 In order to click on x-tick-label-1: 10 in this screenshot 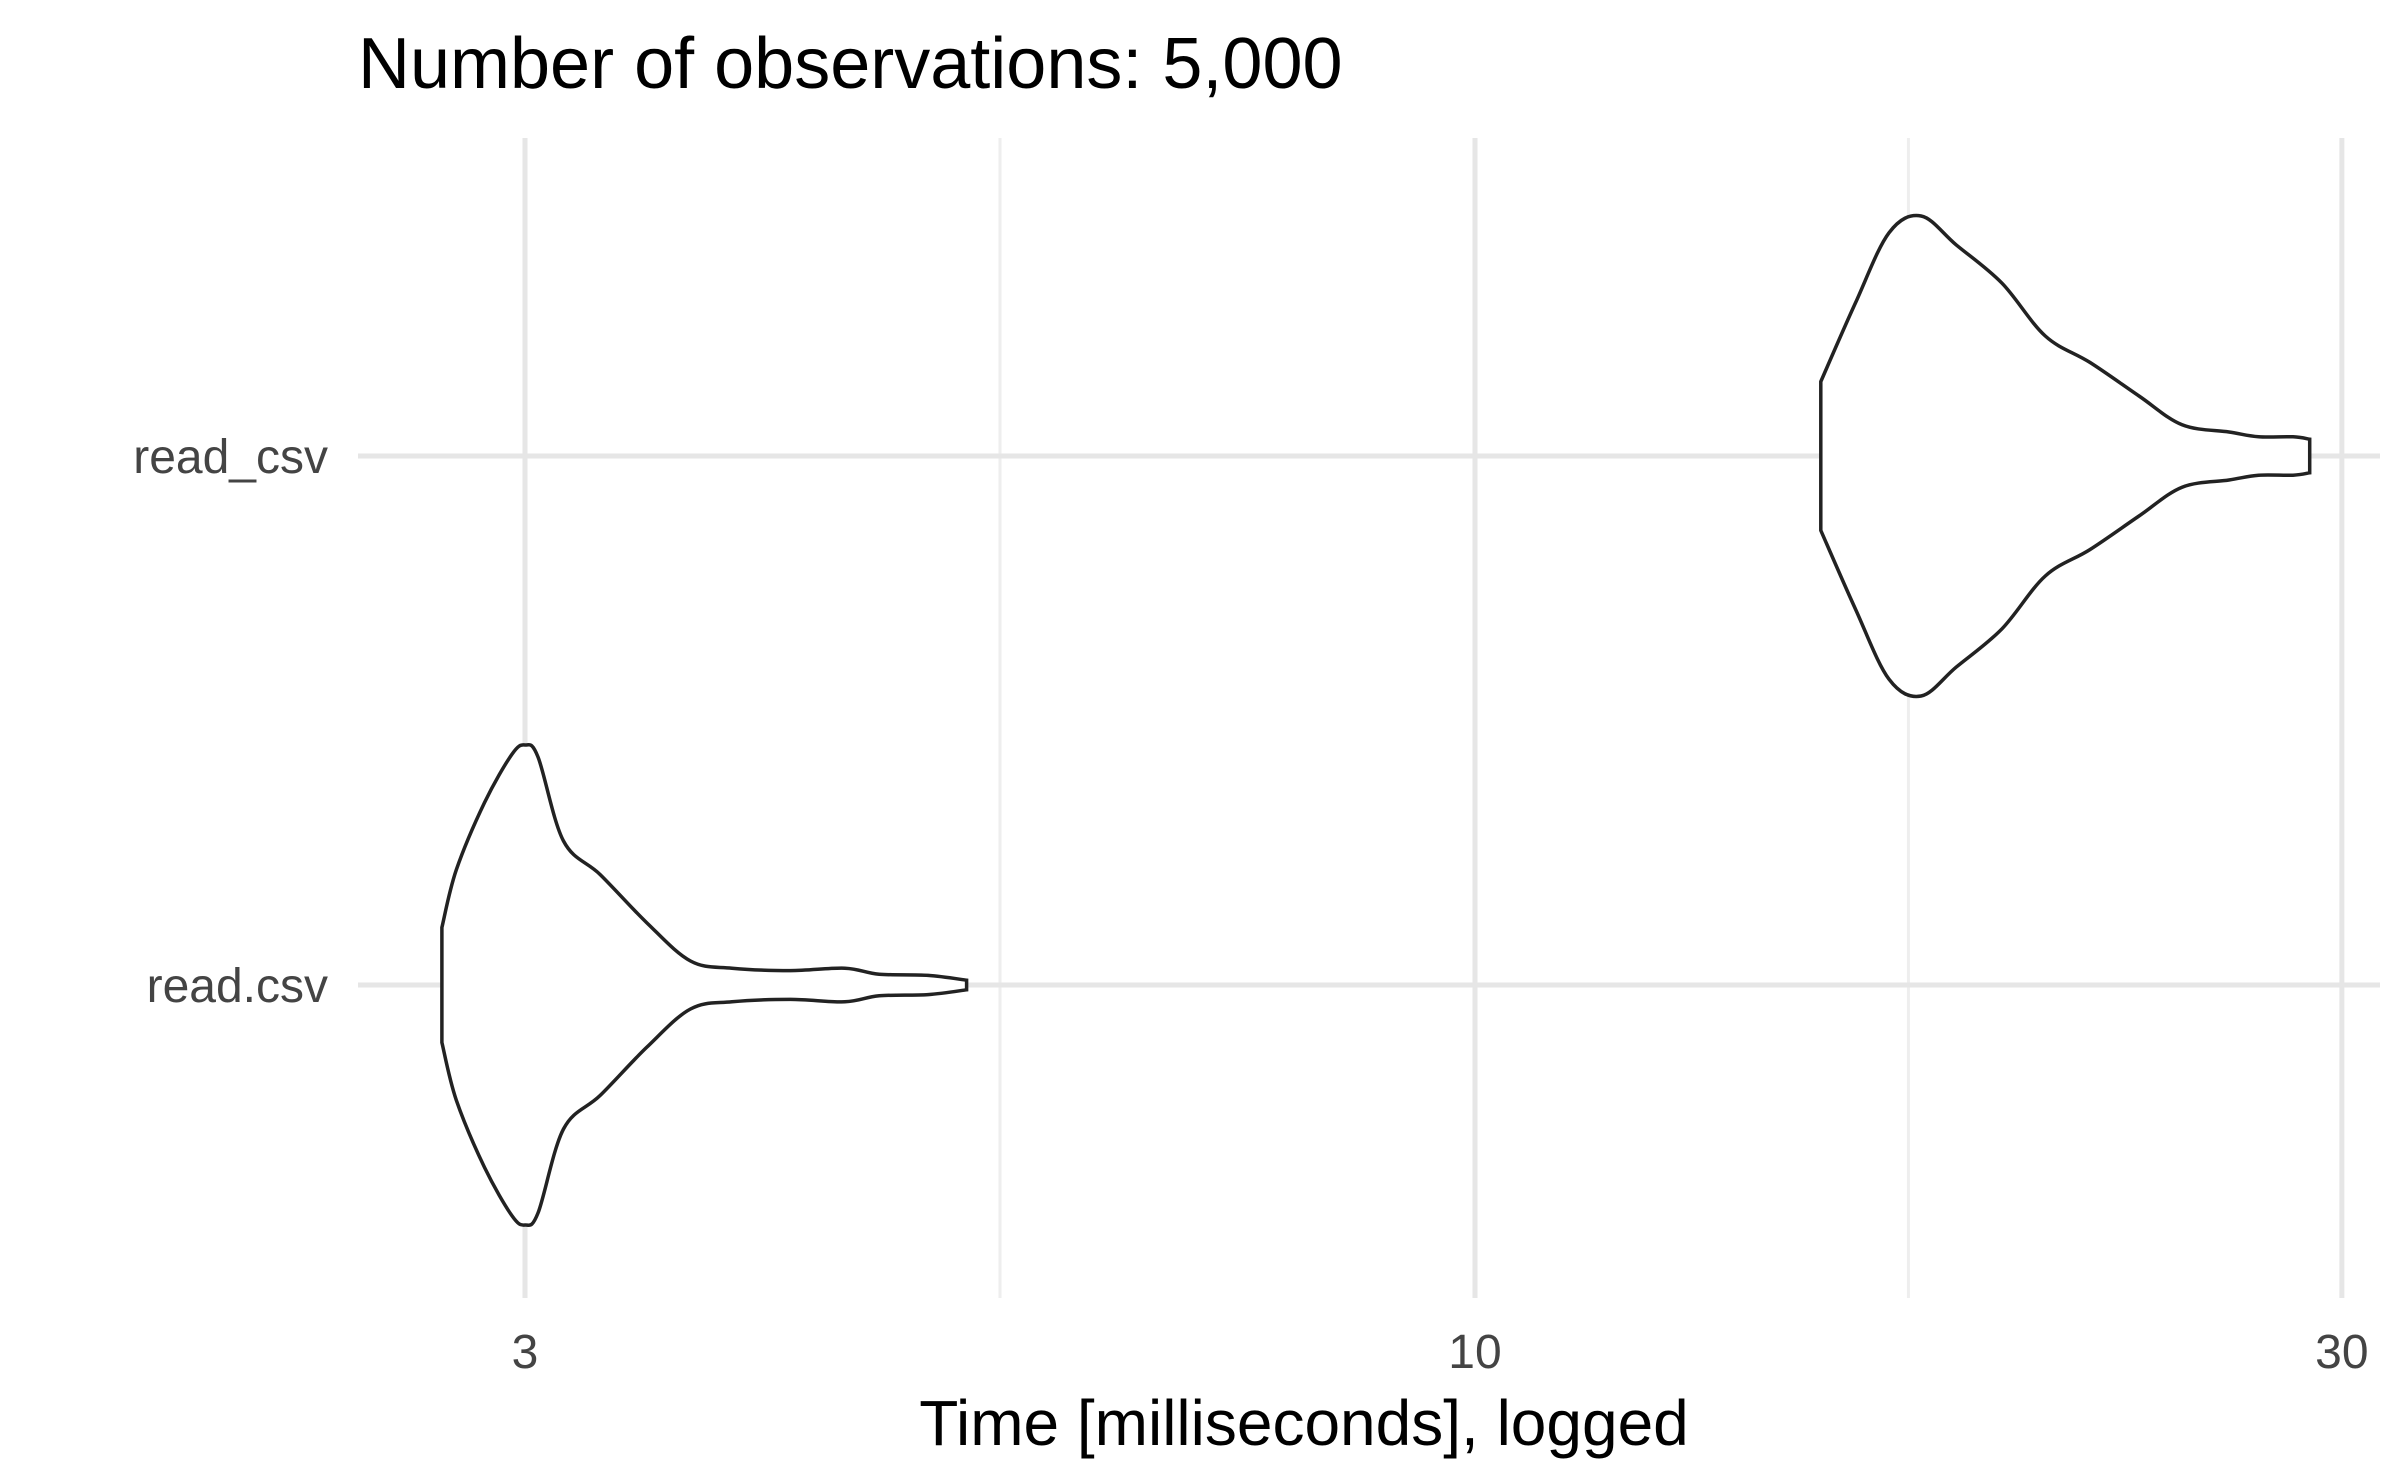, I will do `click(1474, 1352)`.